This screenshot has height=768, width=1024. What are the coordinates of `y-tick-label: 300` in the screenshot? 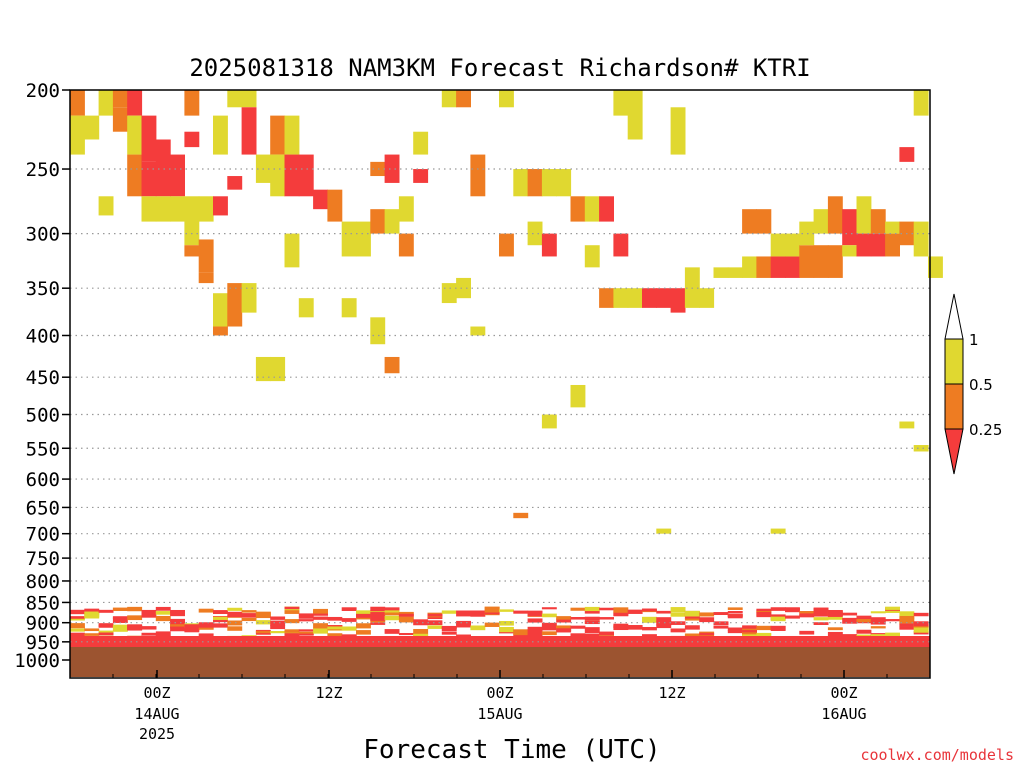 It's located at (43, 235).